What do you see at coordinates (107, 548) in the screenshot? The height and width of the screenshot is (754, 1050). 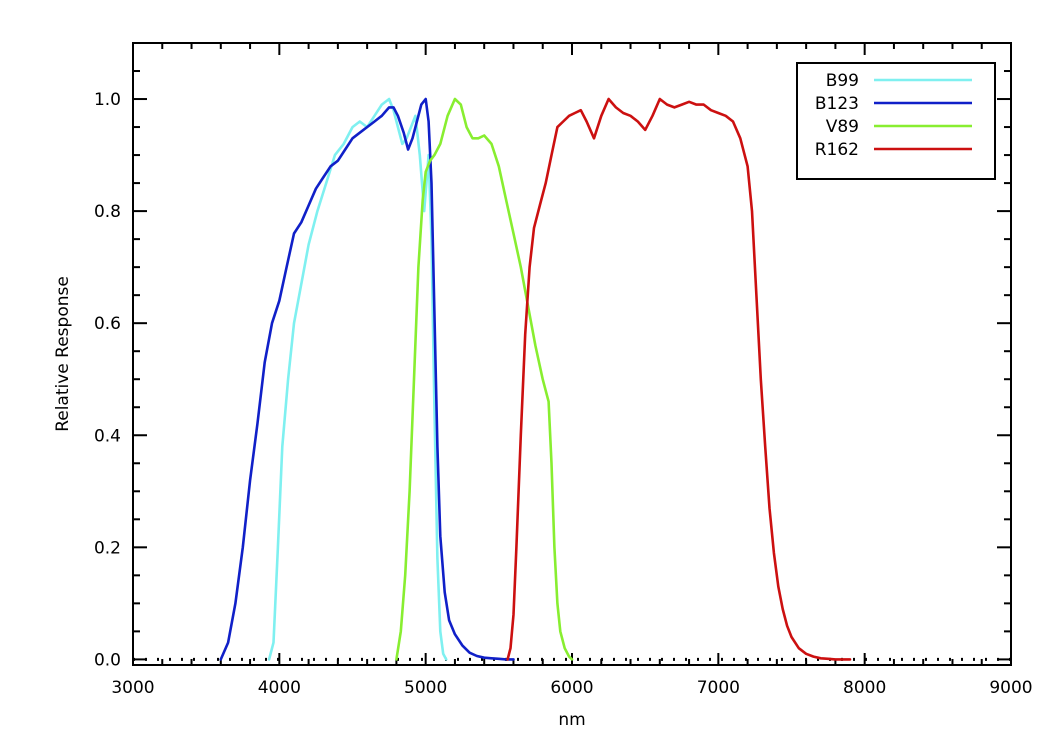 I see `y-tick-label: 0.2` at bounding box center [107, 548].